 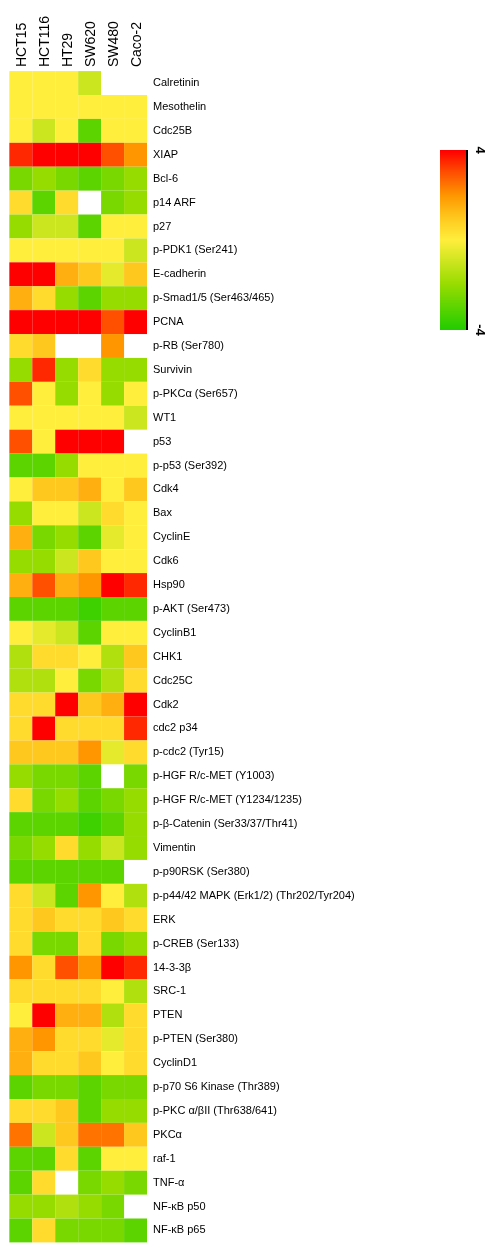 What do you see at coordinates (190, 464) in the screenshot?
I see `y-tick-label: p-p53 (Ser392)` at bounding box center [190, 464].